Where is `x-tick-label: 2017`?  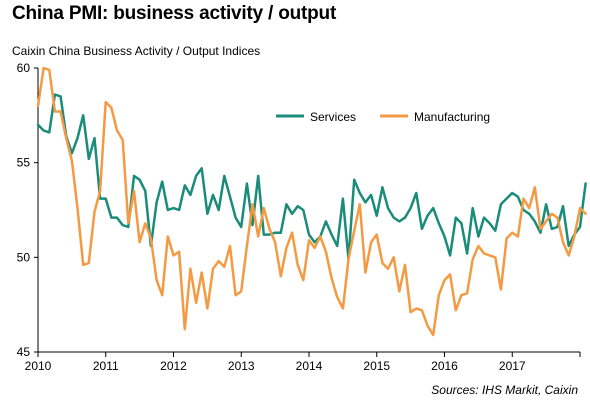
x-tick-label: 2017 is located at coordinates (512, 366).